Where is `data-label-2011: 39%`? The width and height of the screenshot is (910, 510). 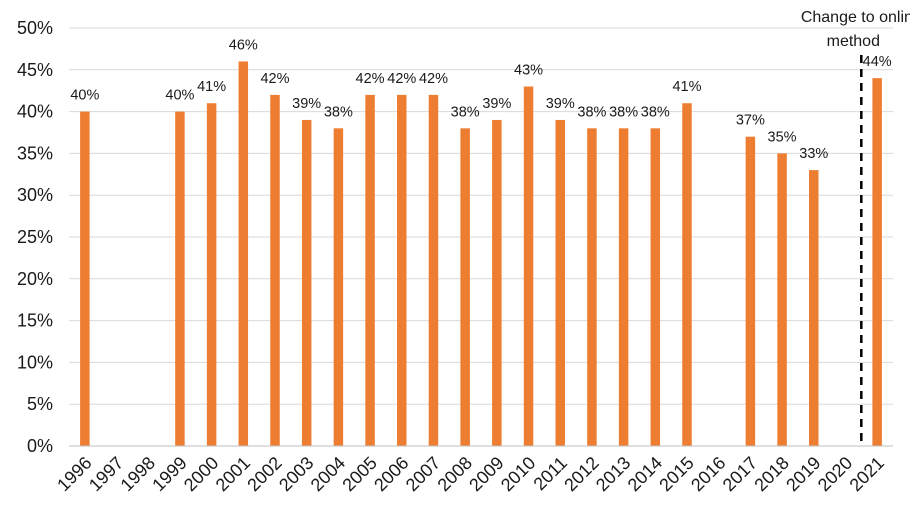
data-label-2011: 39% is located at coordinates (560, 104).